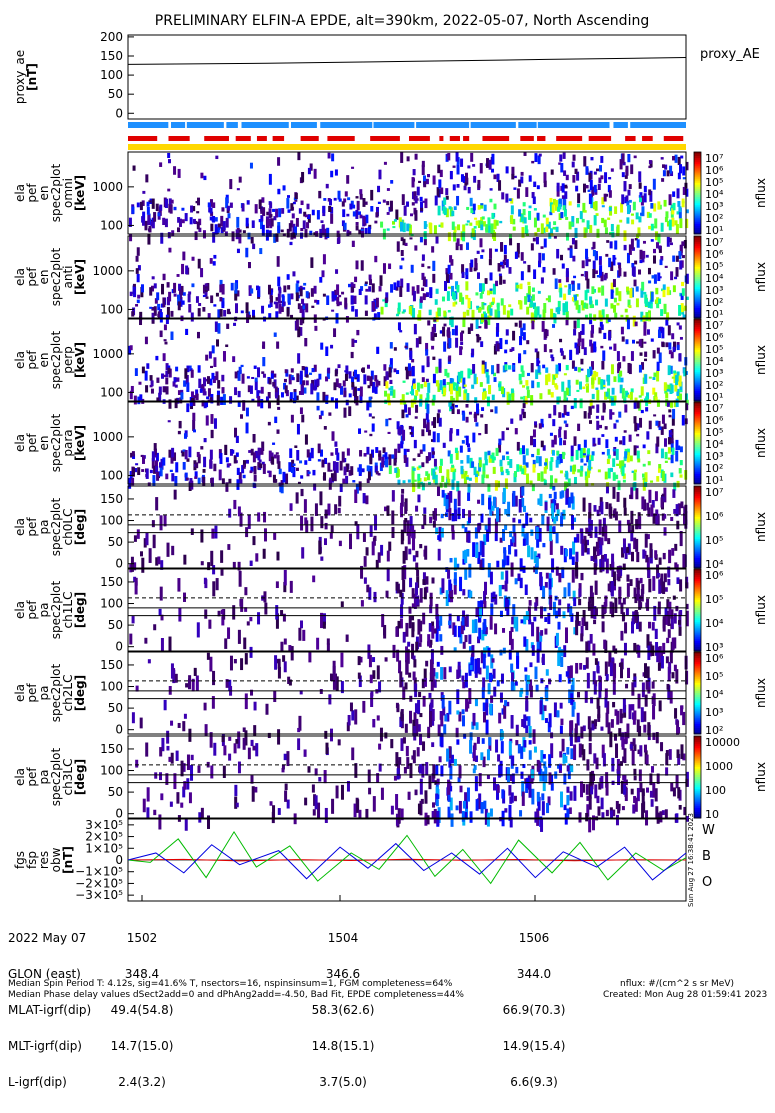  Describe the element at coordinates (714, 712) in the screenshot. I see `colorbar-tick: 10³` at that location.